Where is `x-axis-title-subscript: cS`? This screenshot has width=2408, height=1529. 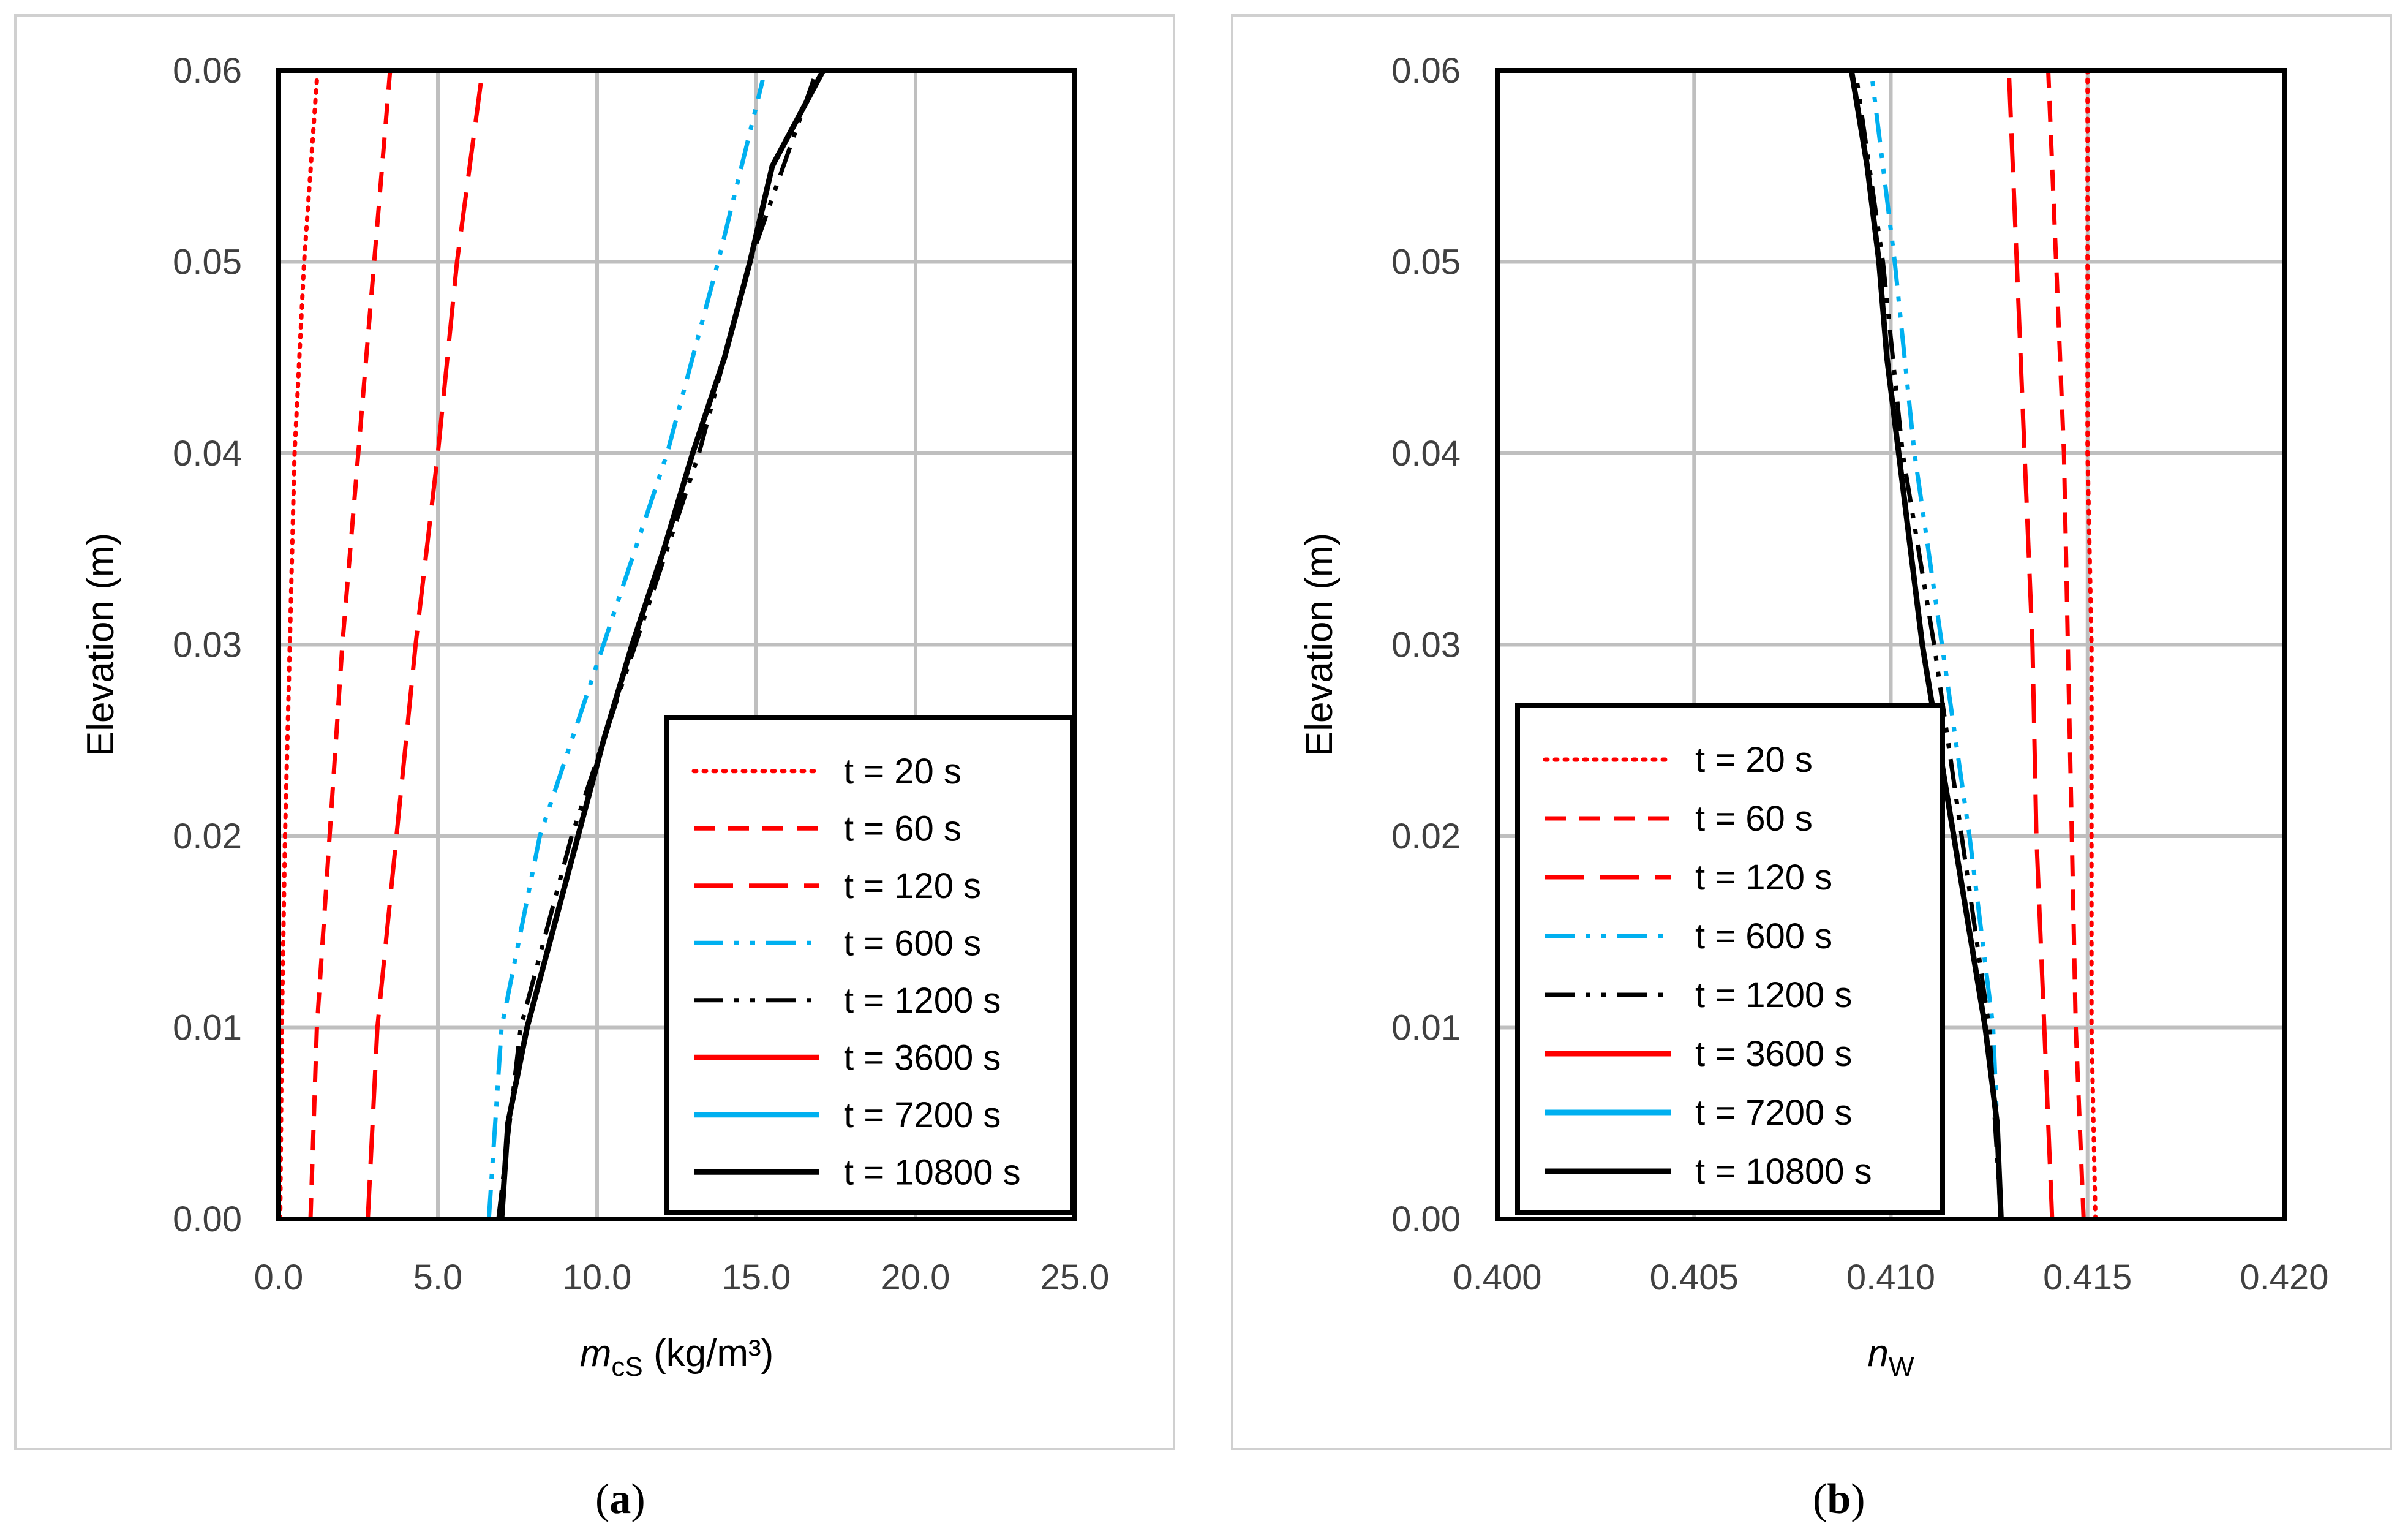
x-axis-title-subscript: cS is located at coordinates (626, 1367).